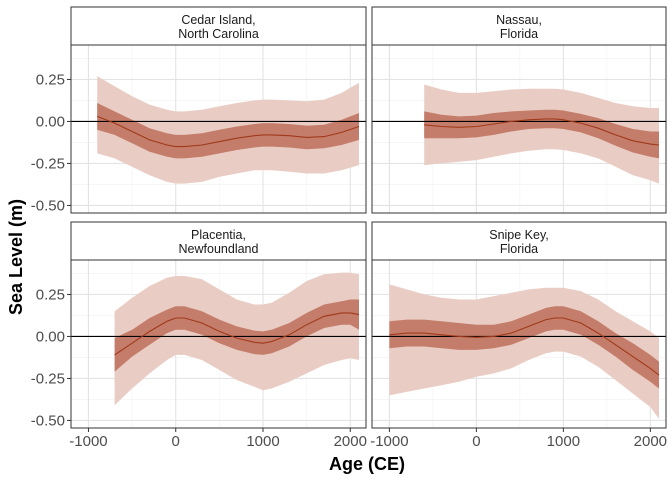 This screenshot has height=480, width=672. What do you see at coordinates (519, 235) in the screenshot?
I see `facet-title-line: Snipe Key,` at bounding box center [519, 235].